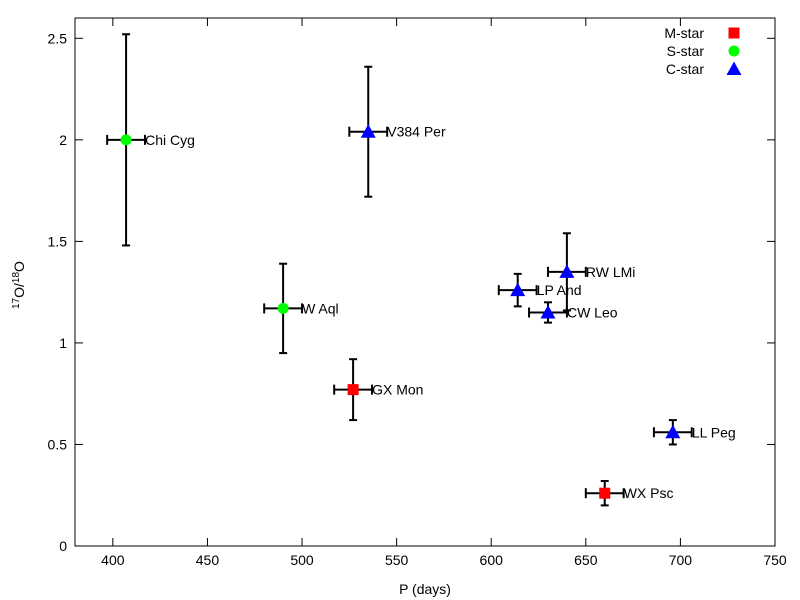 Image resolution: width=800 pixels, height=600 pixels. I want to click on point-lp-and, so click(518, 289).